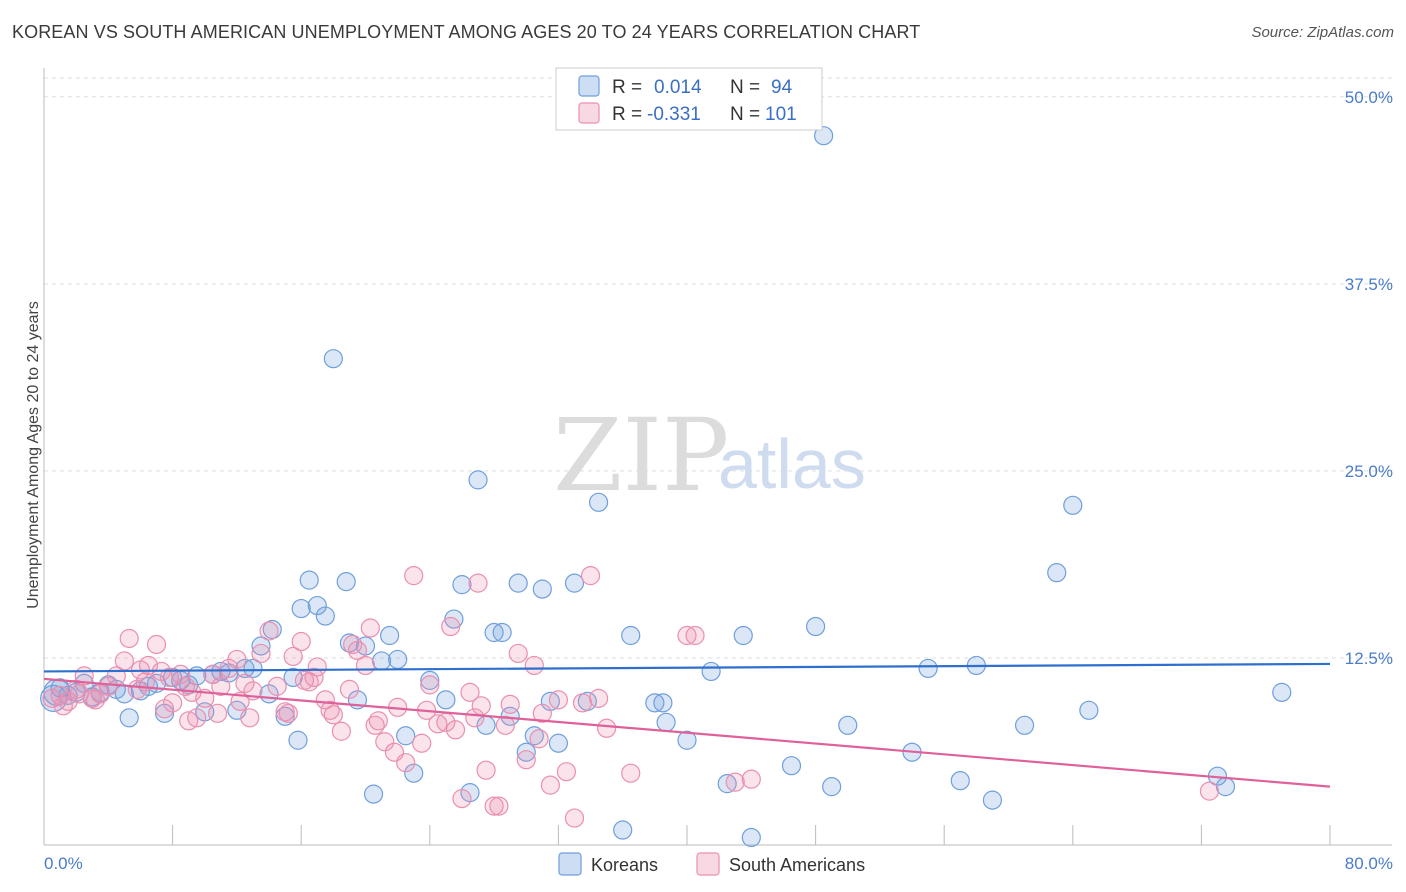 The height and width of the screenshot is (892, 1406). I want to click on legend-south-american-r-label: R =, so click(627, 114).